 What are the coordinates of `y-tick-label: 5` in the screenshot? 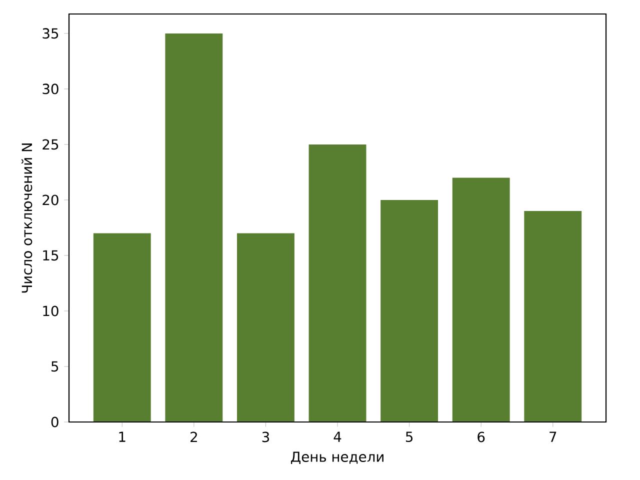 It's located at (55, 366).